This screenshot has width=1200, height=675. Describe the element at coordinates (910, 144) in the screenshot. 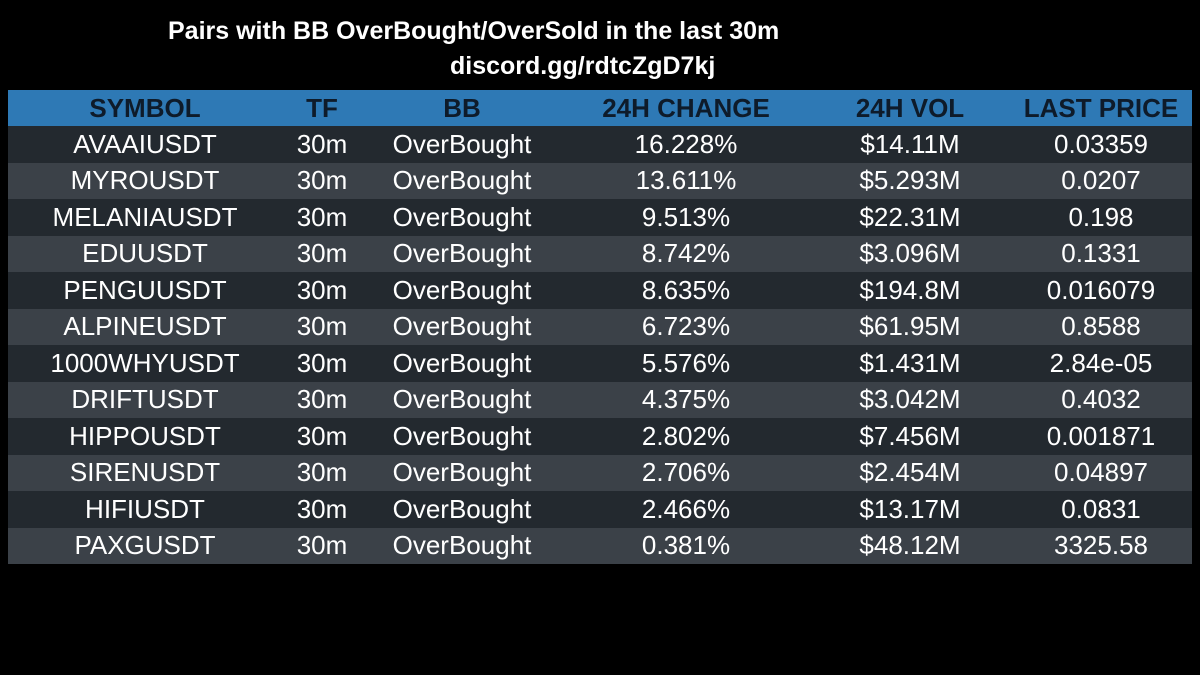

I see `cell-24h-vol: $14.11M` at that location.